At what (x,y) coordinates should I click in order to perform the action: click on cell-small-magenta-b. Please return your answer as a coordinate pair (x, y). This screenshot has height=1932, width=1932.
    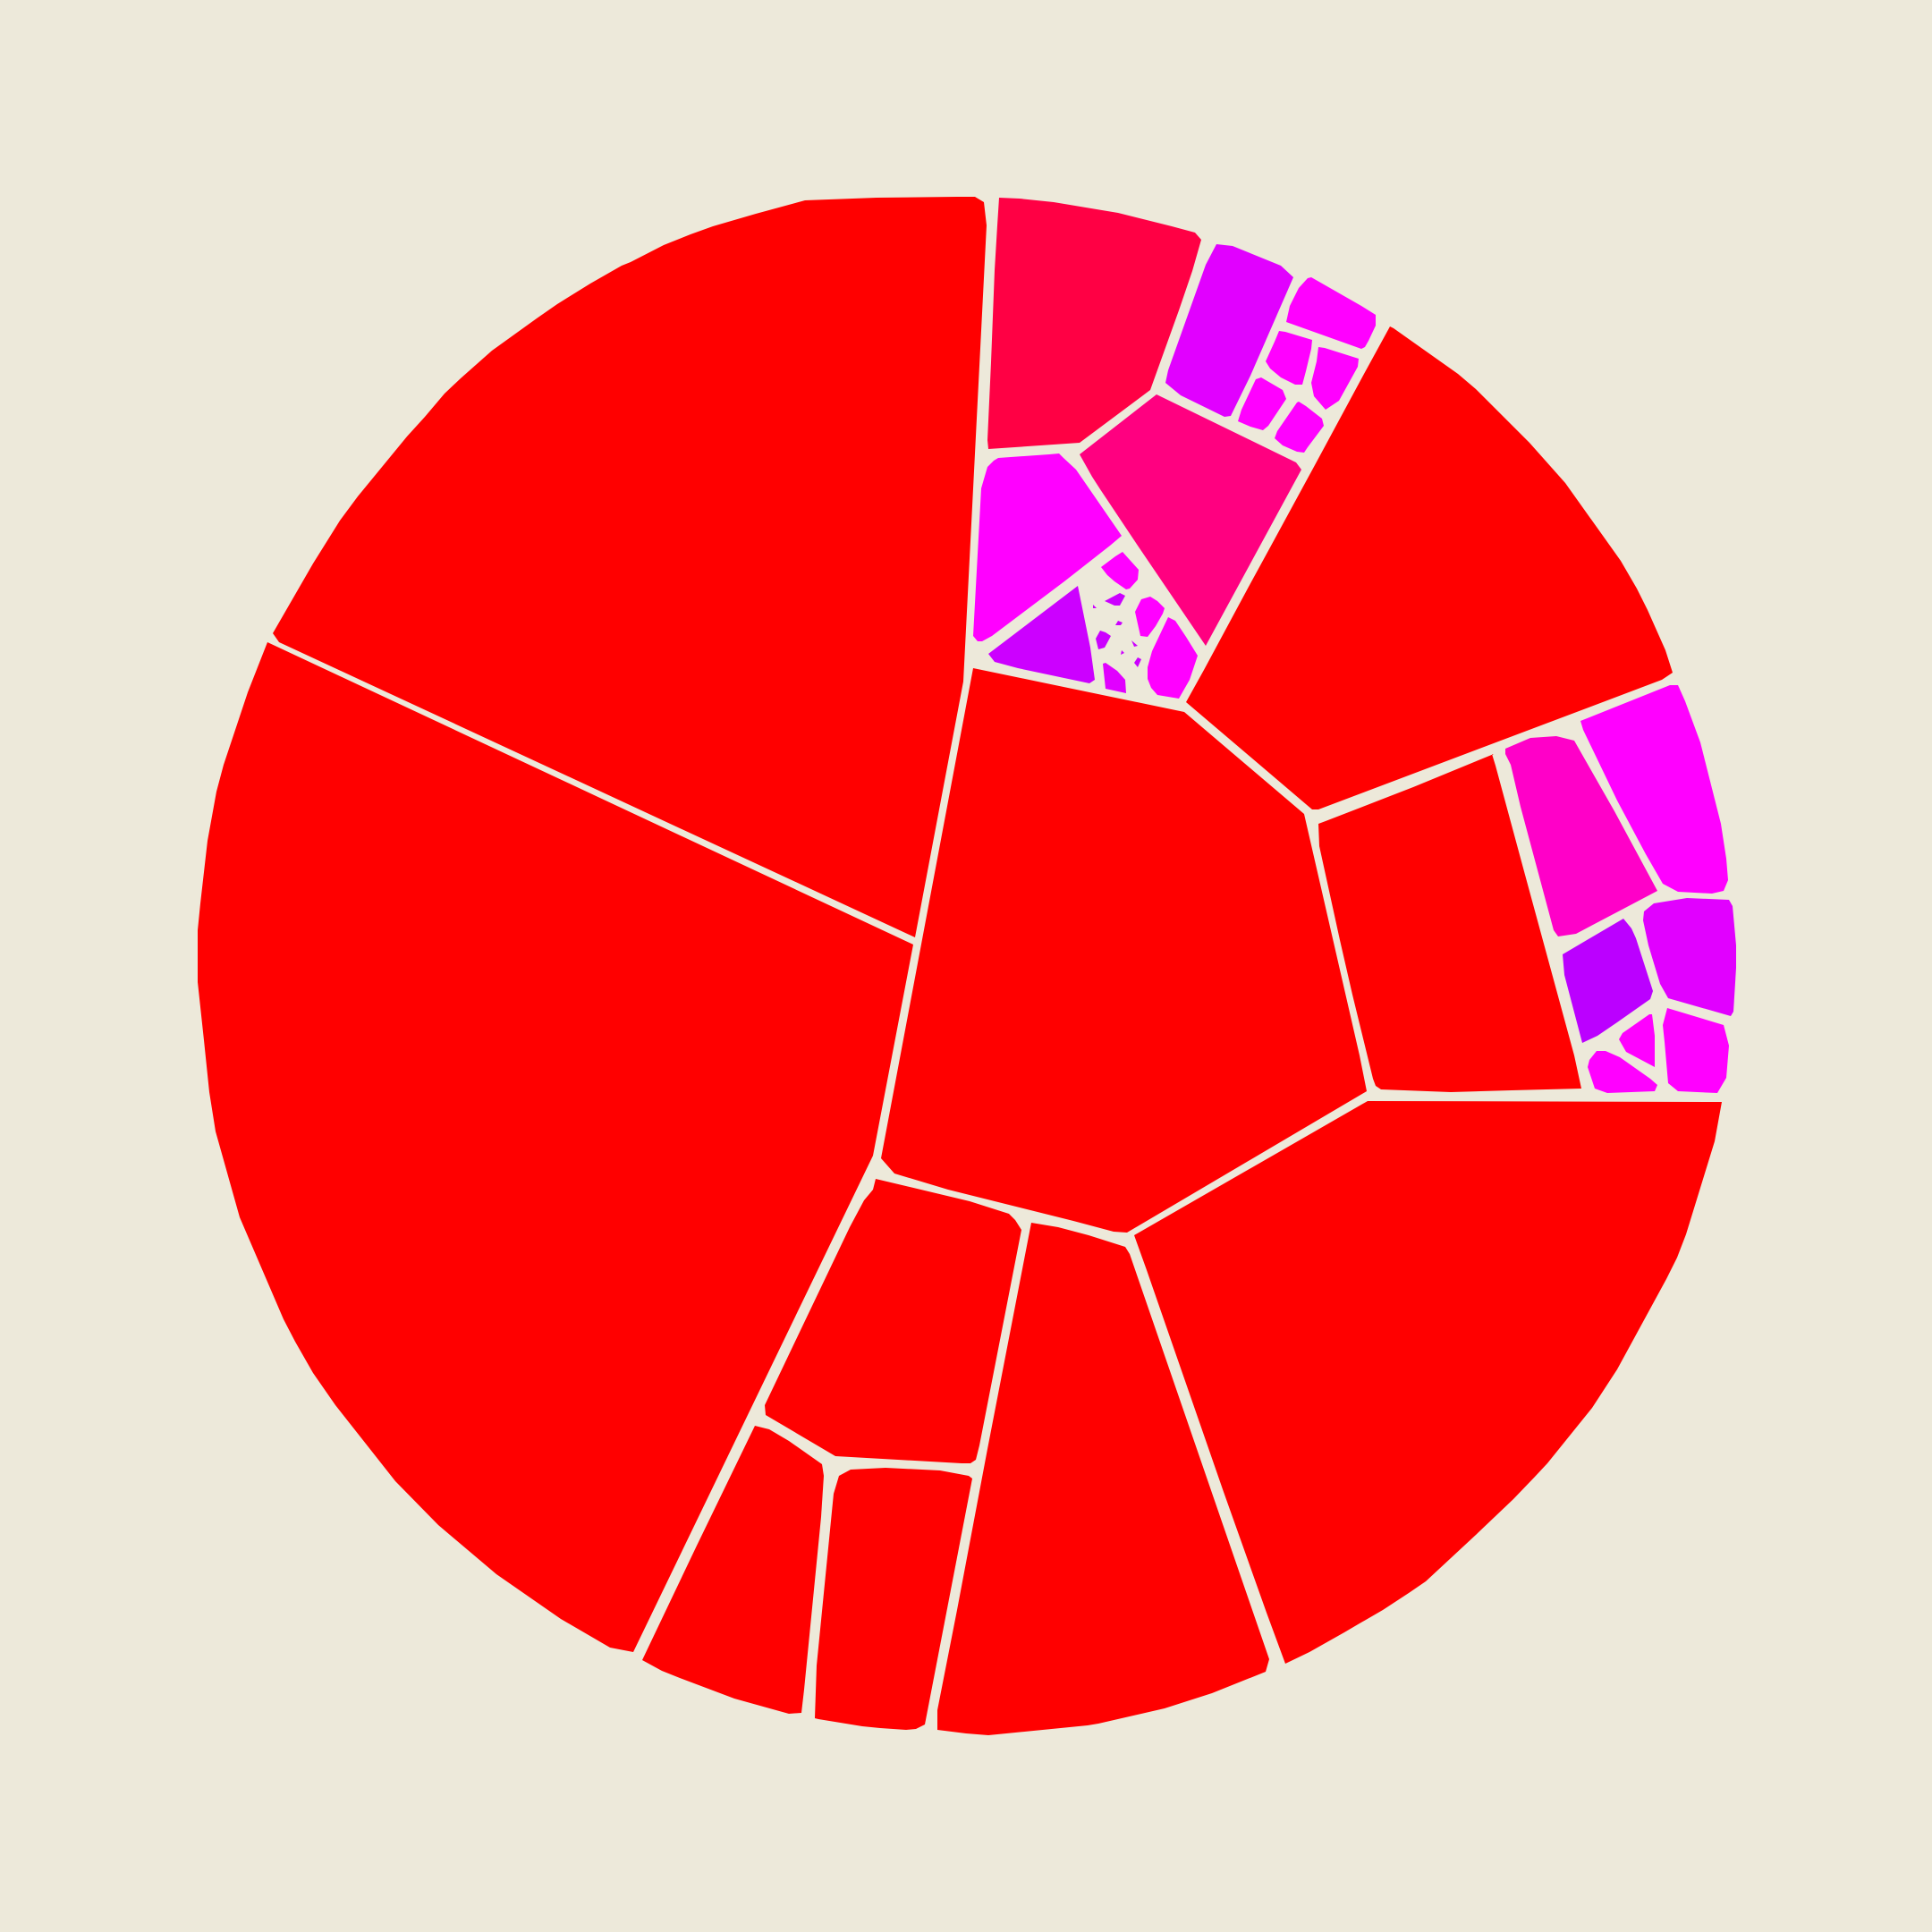
    Looking at the image, I should click on (1150, 617).